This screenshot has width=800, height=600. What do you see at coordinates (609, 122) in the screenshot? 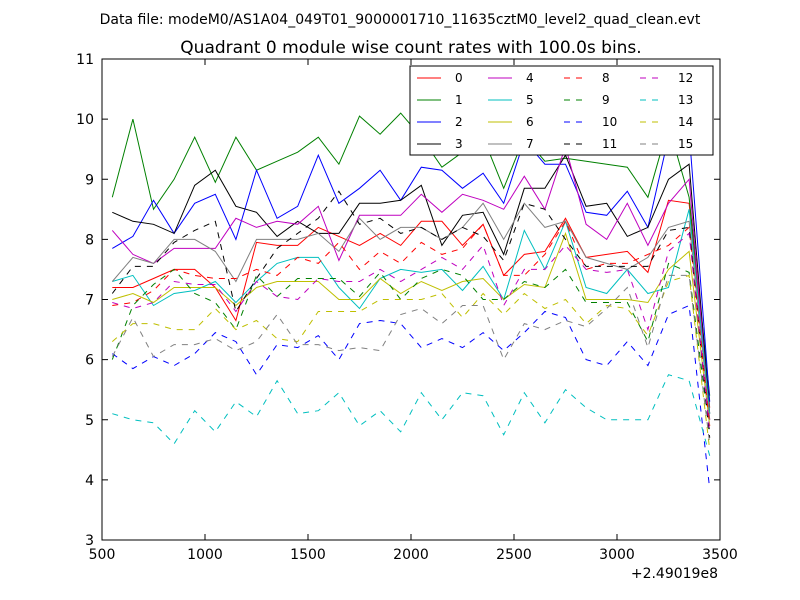
I see `legend-label-10: 10` at bounding box center [609, 122].